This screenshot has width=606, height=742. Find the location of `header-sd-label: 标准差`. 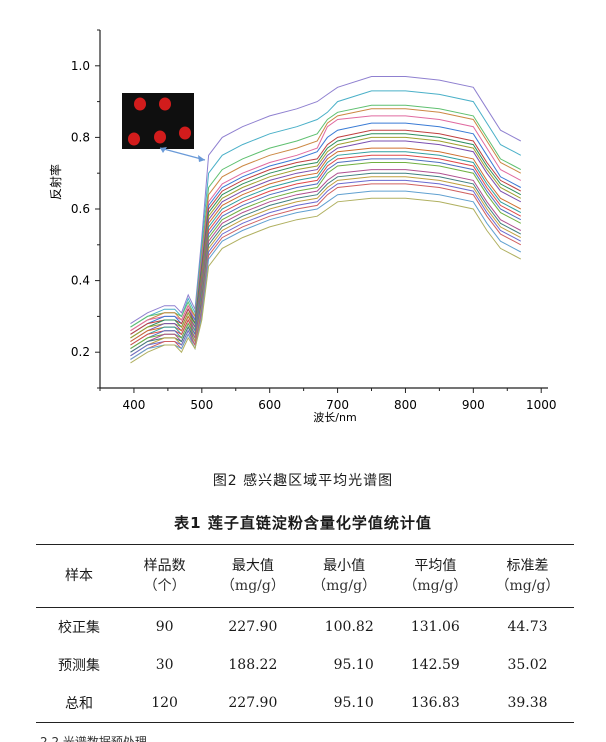

header-sd-label: 标准差 is located at coordinates (527, 566).